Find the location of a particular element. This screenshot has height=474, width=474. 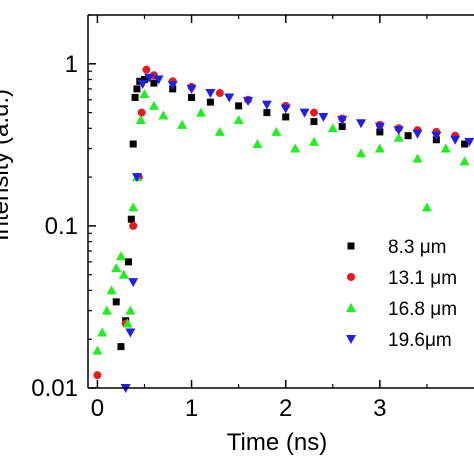

x-tick-label: 0 is located at coordinates (97, 408).